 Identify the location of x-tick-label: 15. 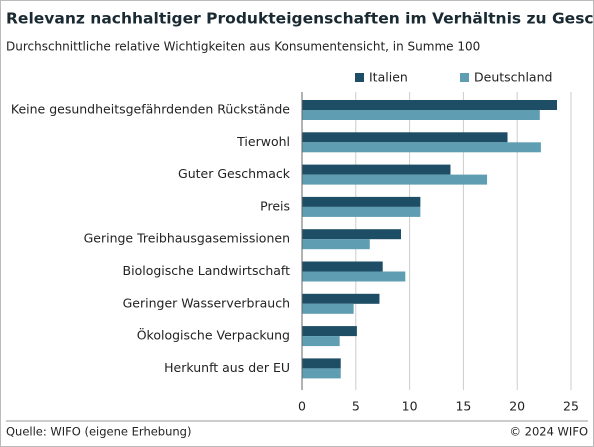
(463, 406).